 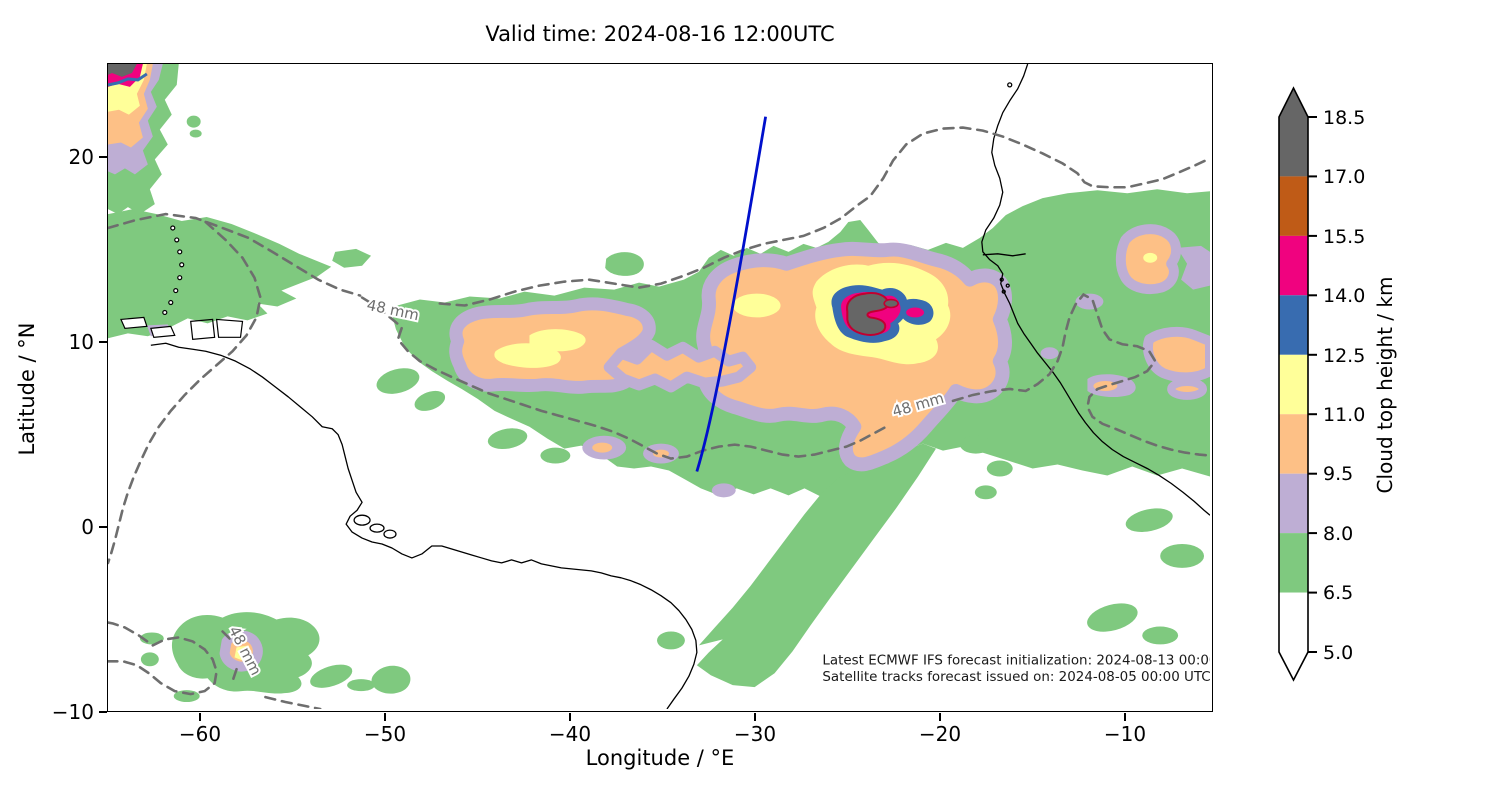 I want to click on y-tick-label: 0, so click(x=87, y=527).